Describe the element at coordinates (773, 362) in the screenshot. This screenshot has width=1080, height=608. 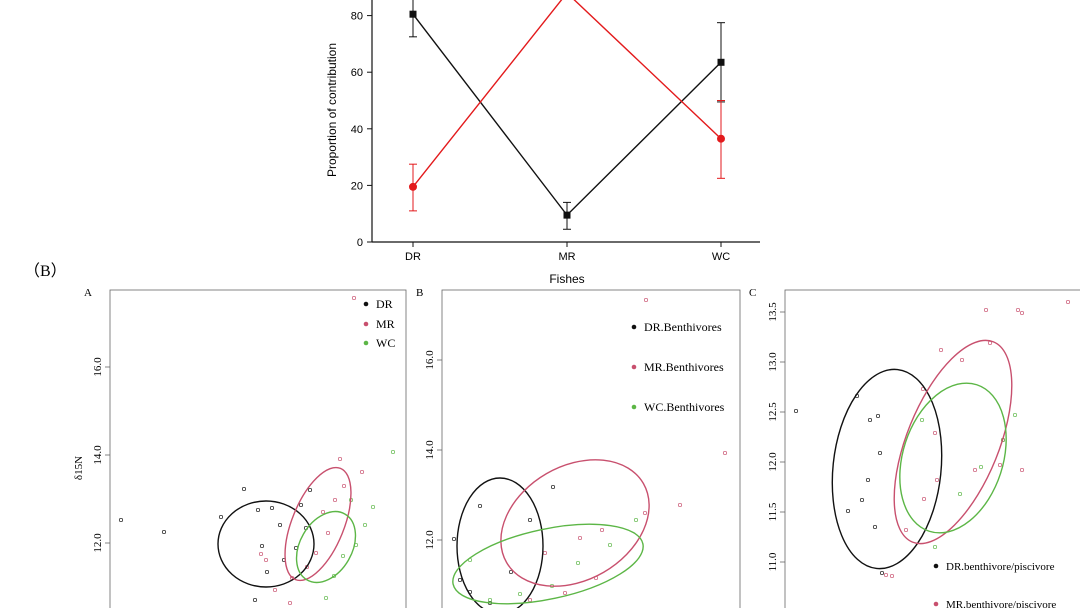
I see `y-tick-label: 13.0` at that location.